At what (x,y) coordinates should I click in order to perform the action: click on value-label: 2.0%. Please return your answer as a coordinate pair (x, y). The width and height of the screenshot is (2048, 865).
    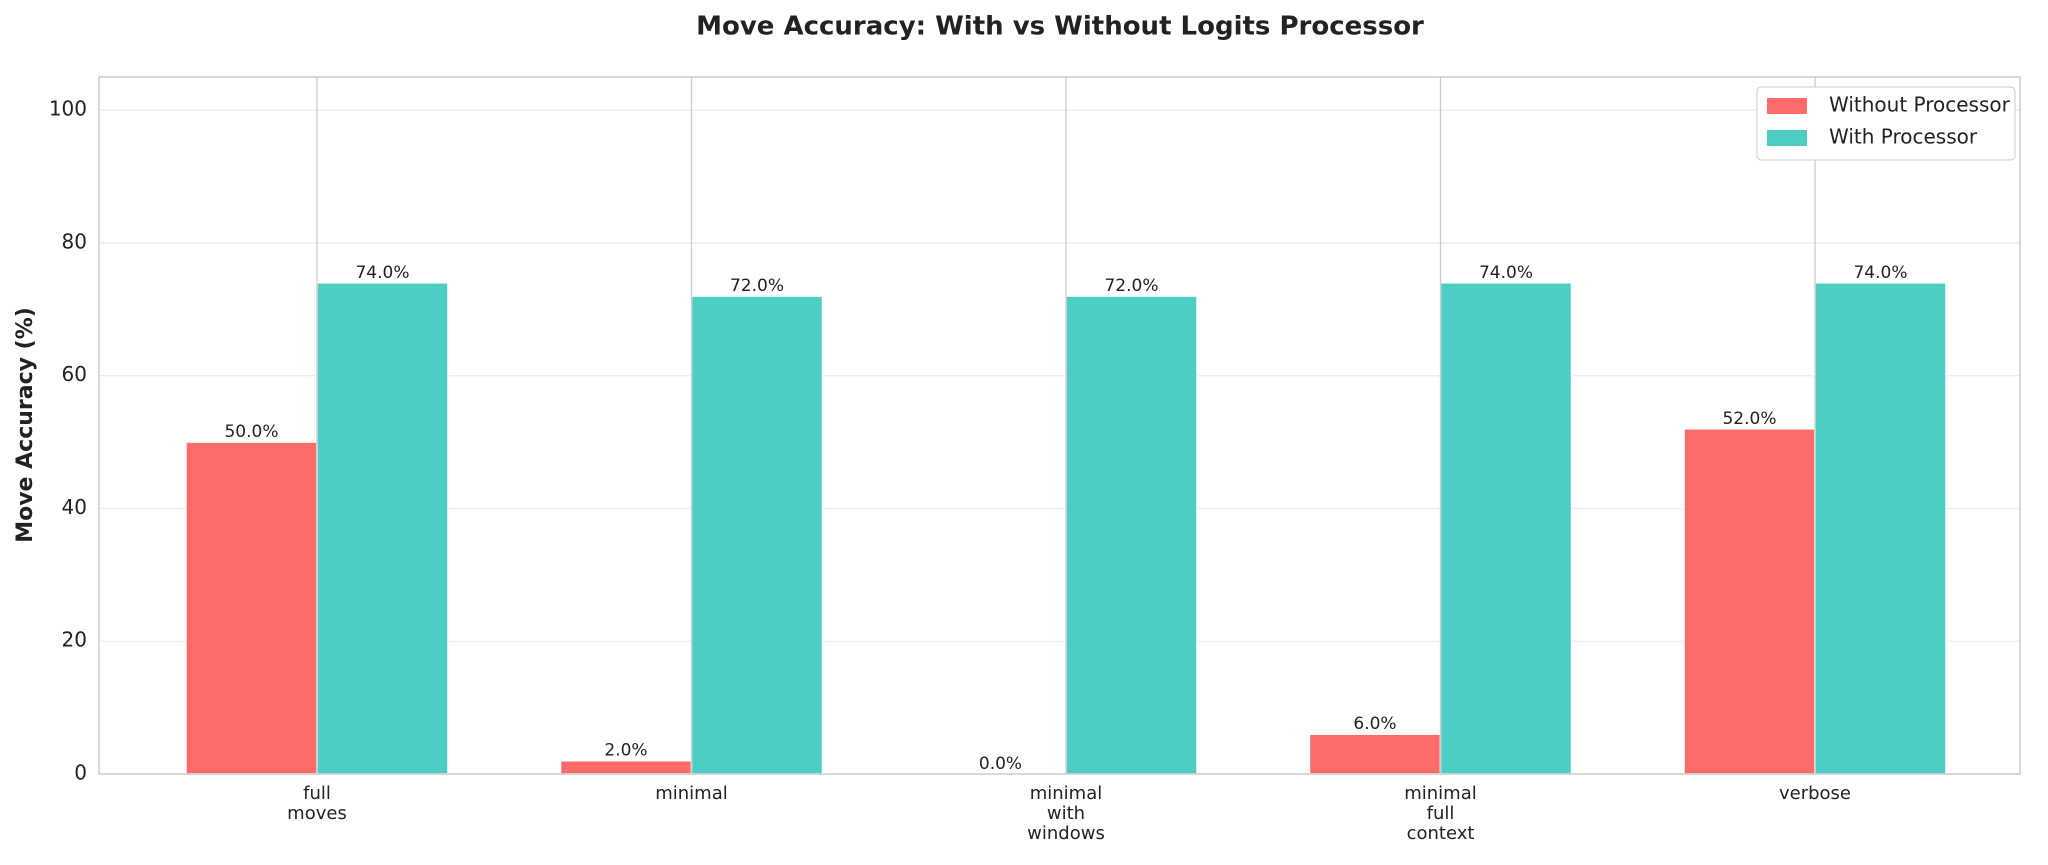
    Looking at the image, I should click on (625, 751).